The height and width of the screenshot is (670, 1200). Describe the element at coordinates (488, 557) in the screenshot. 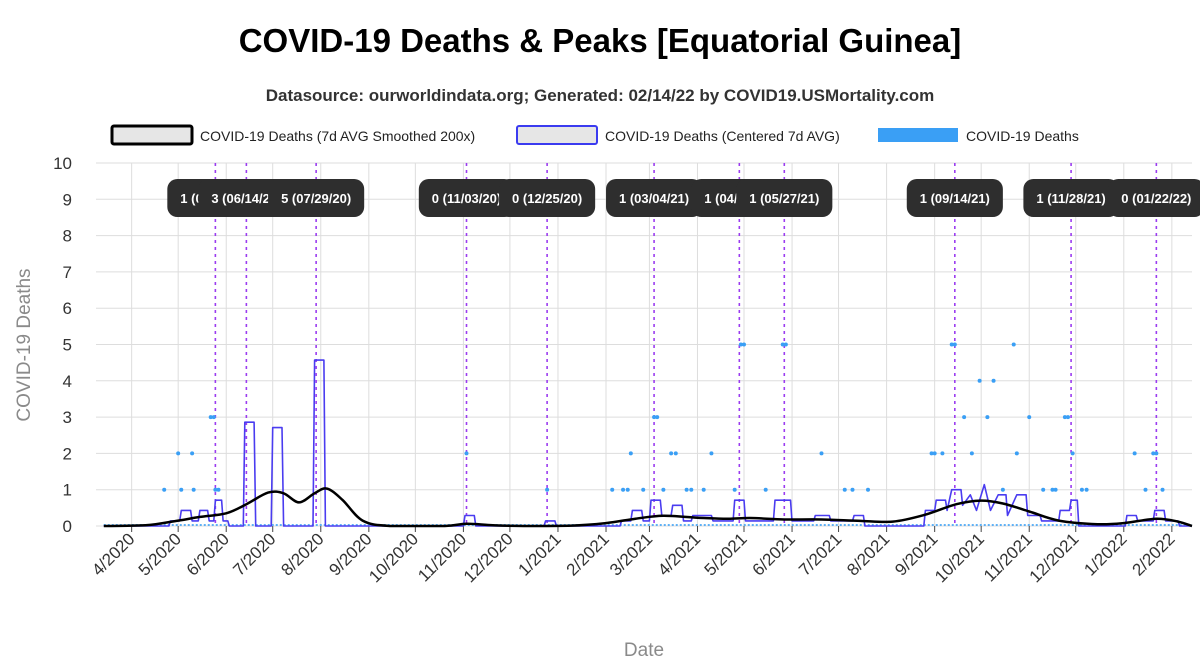

I see `x-tick-label: 12/2020` at that location.